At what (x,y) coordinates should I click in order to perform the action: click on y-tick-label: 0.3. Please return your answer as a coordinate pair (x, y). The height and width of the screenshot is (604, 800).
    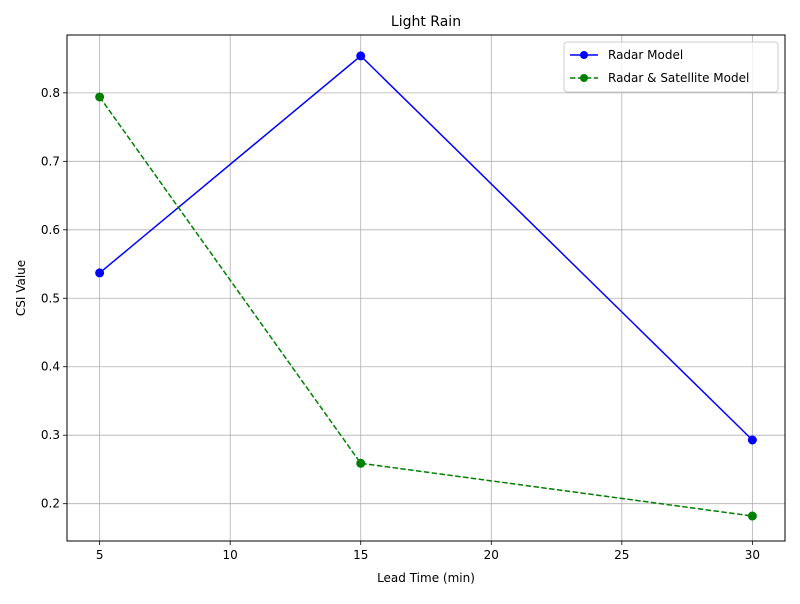
    Looking at the image, I should click on (50, 435).